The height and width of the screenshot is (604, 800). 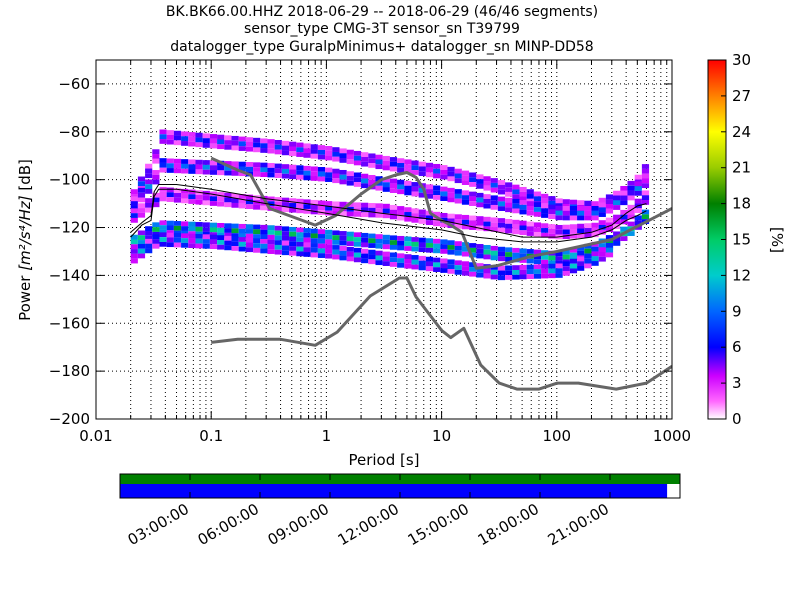 What do you see at coordinates (69, 180) in the screenshot?
I see `y-tick-label: −100` at bounding box center [69, 180].